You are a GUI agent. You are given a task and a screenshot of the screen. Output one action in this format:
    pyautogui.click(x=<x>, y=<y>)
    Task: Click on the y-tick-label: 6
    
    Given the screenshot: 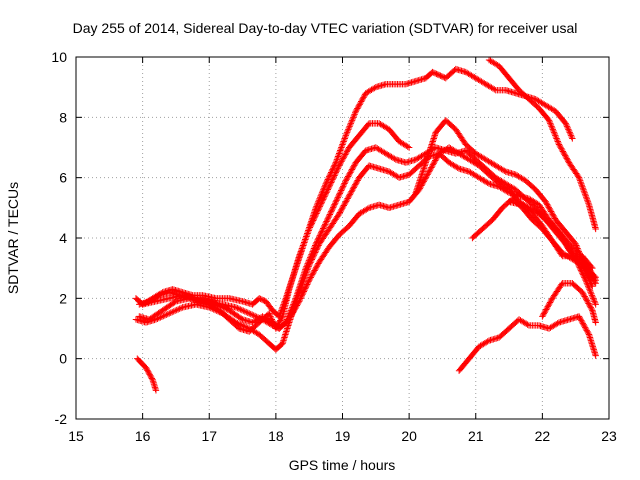 What is the action you would take?
    pyautogui.click(x=63, y=178)
    